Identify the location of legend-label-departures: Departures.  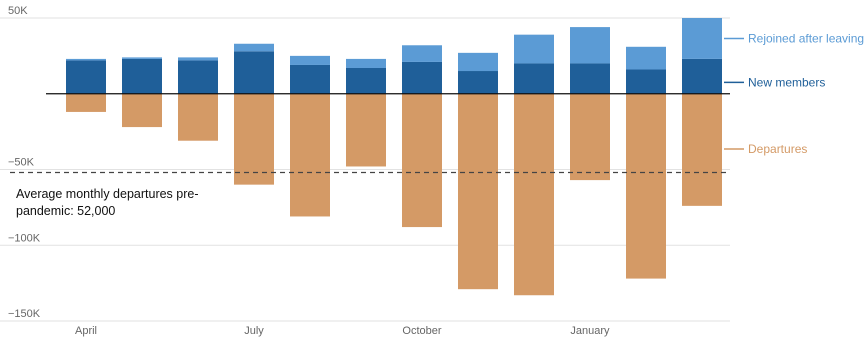
(777, 149).